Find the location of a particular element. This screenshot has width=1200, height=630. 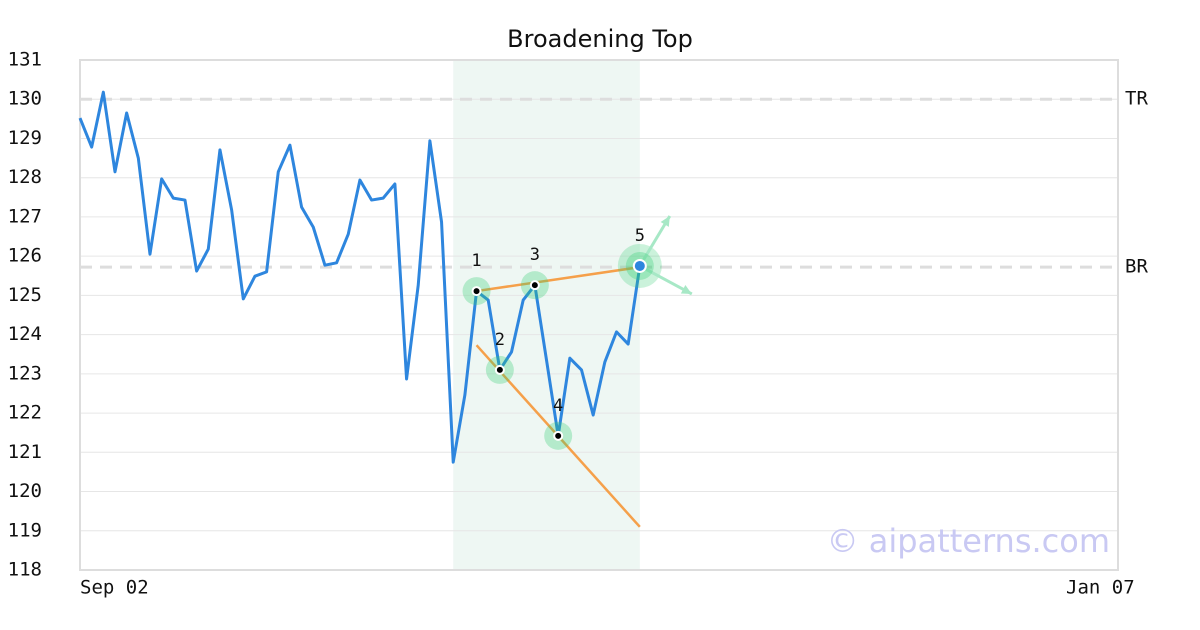

y-tick-label: 121 is located at coordinates (25, 452).